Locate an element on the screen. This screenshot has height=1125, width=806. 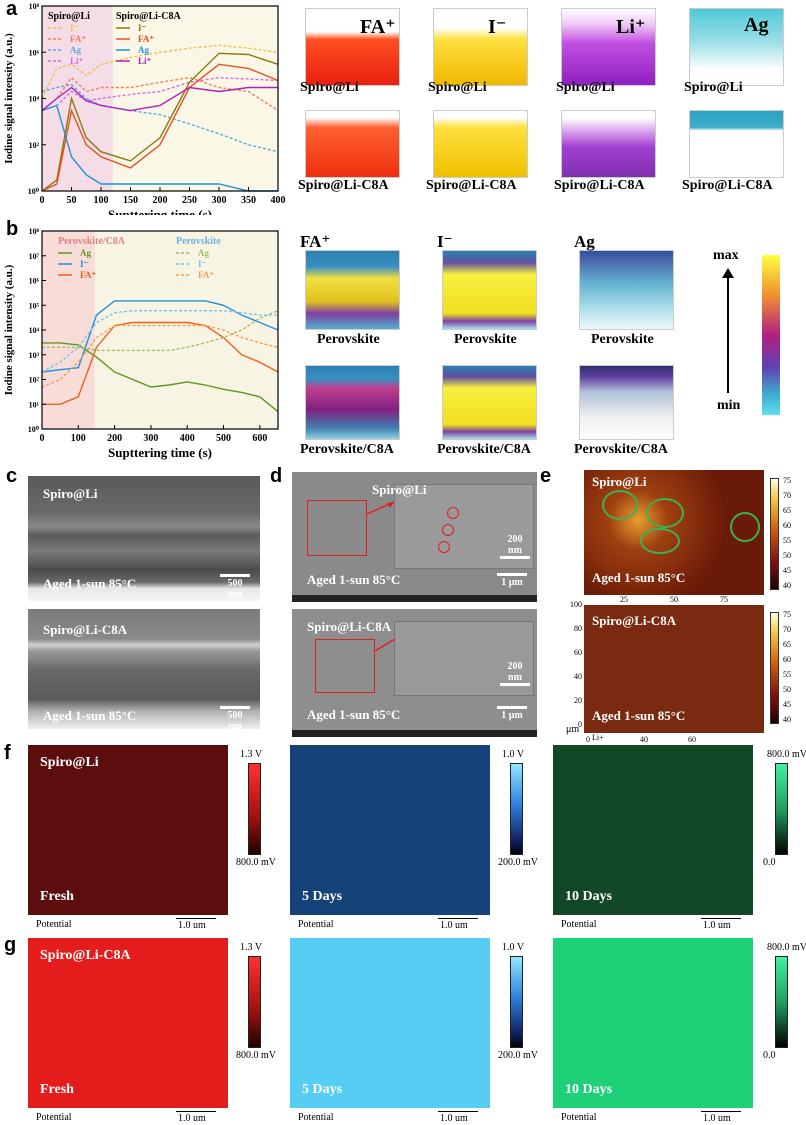
cube-b-caption-top-0: Perovskite is located at coordinates (348, 339).